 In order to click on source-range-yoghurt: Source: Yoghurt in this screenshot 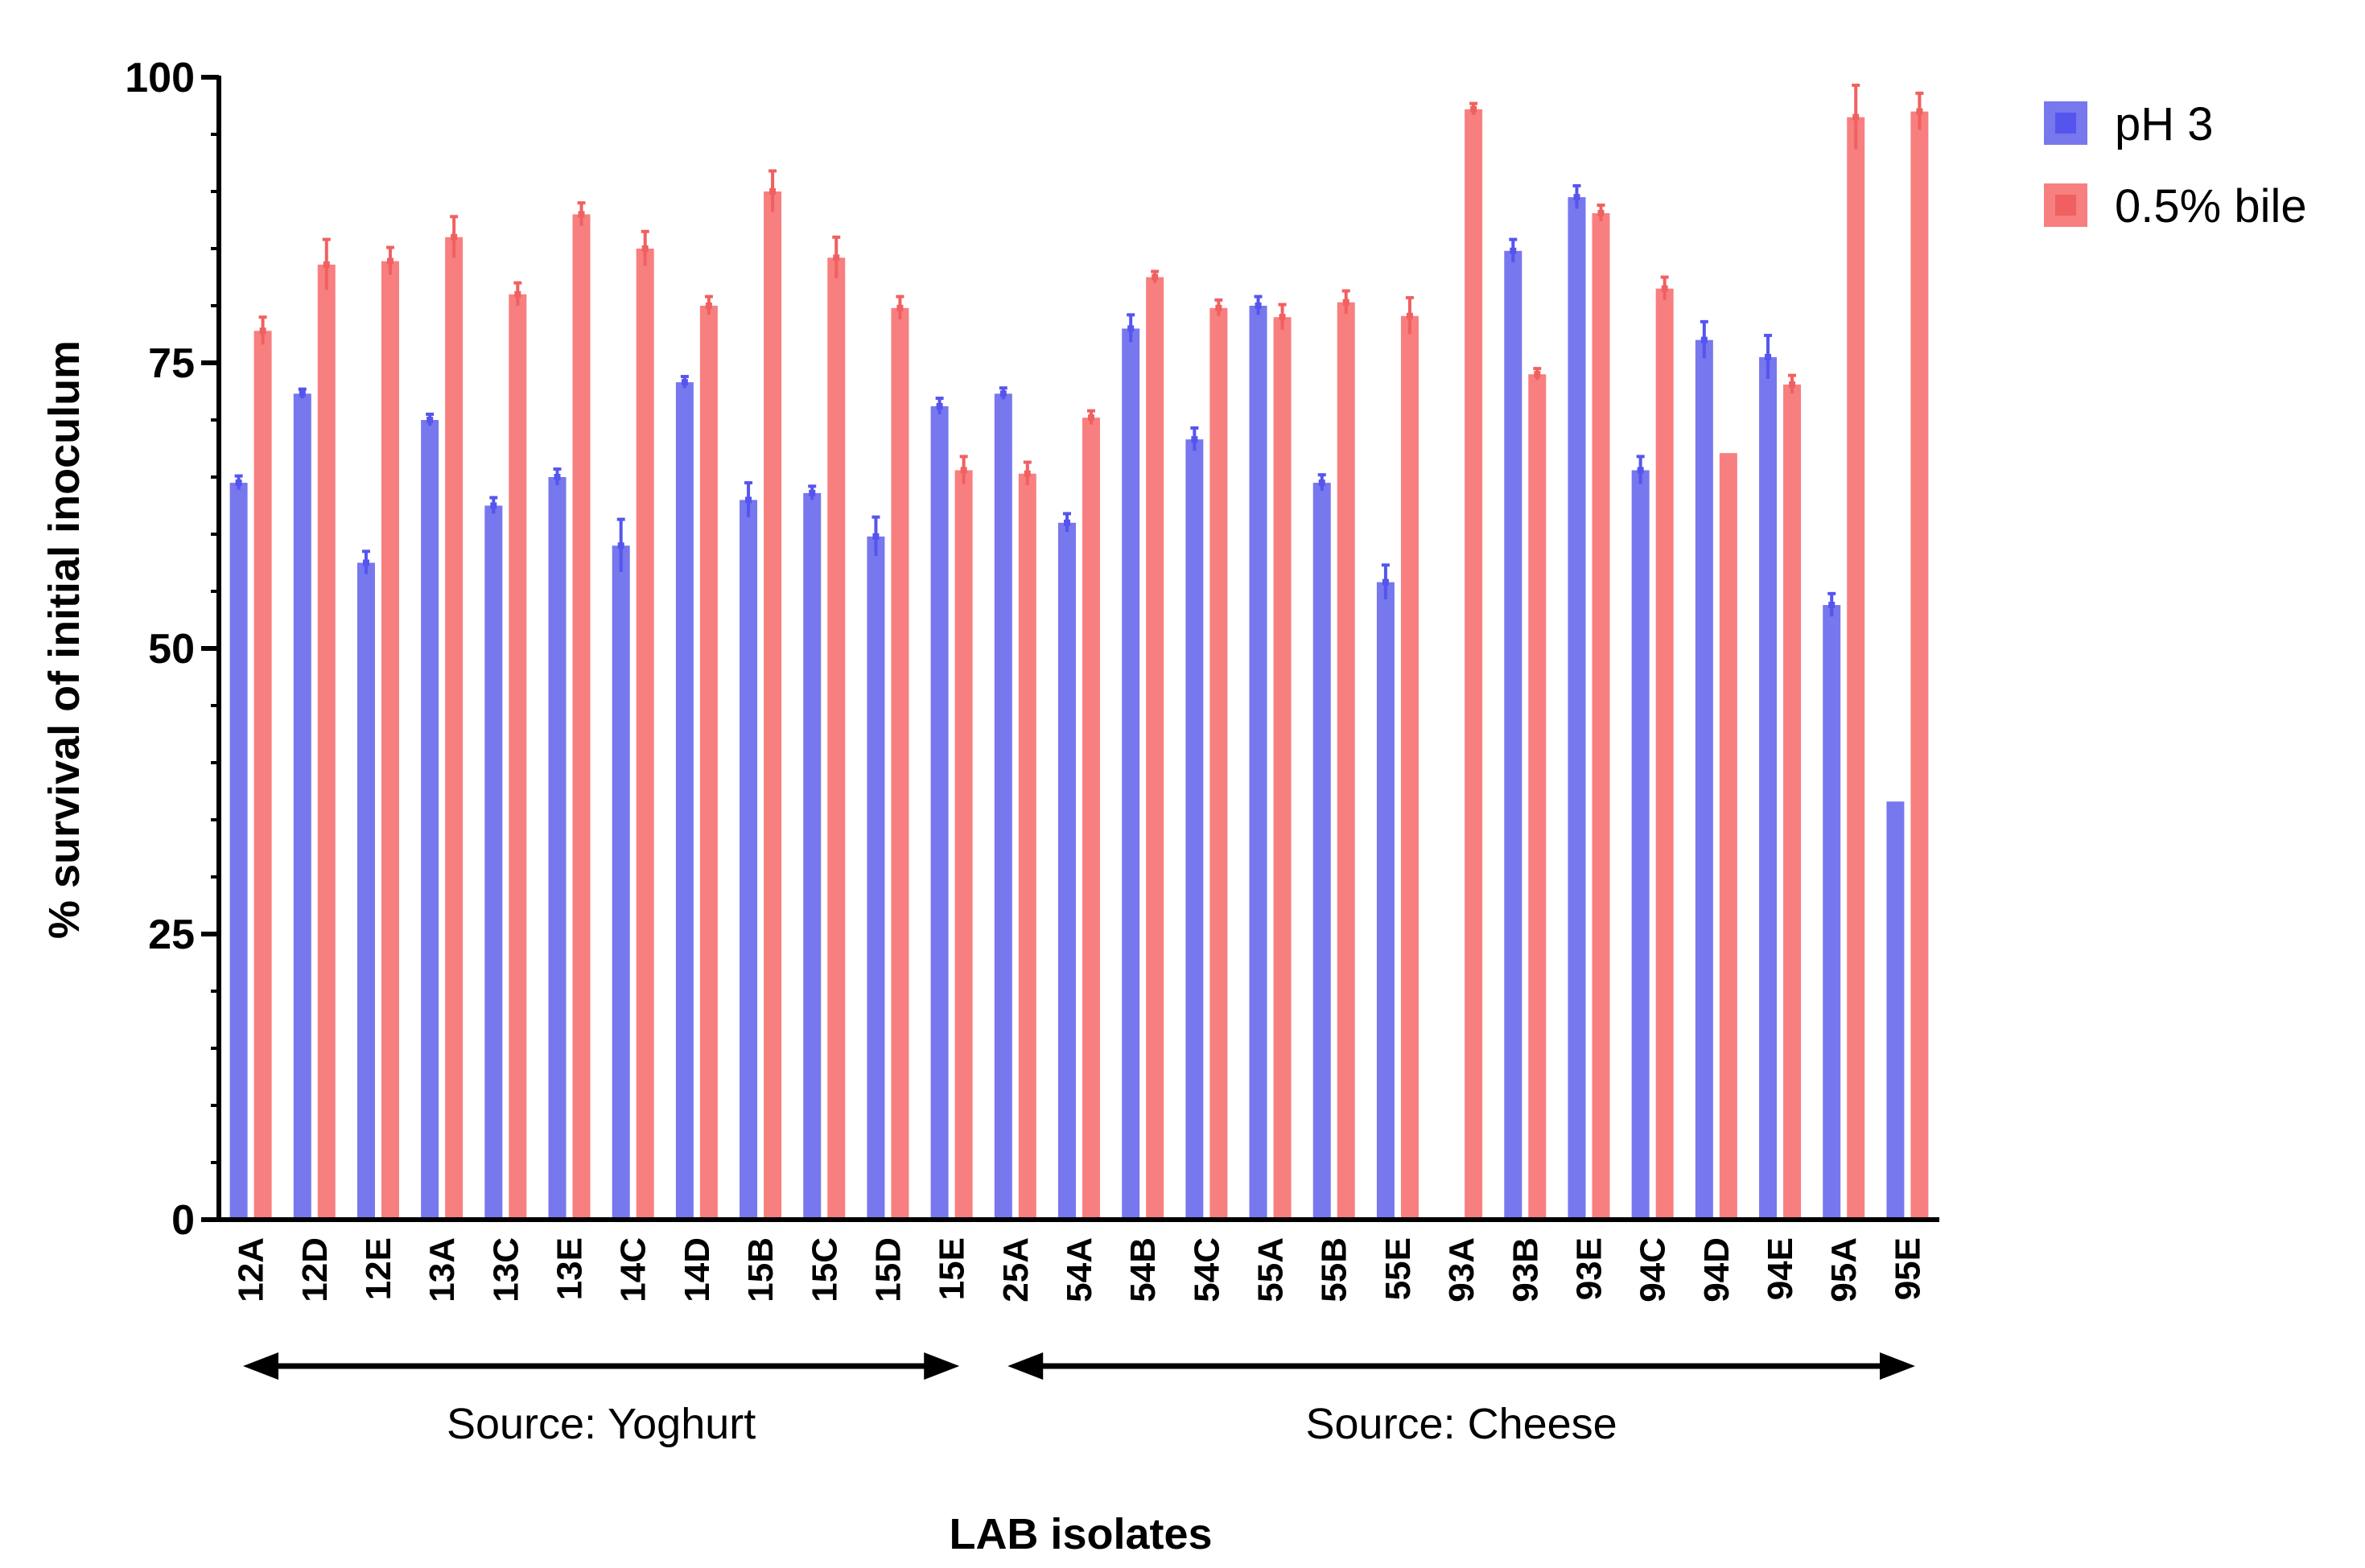, I will do `click(601, 1400)`.